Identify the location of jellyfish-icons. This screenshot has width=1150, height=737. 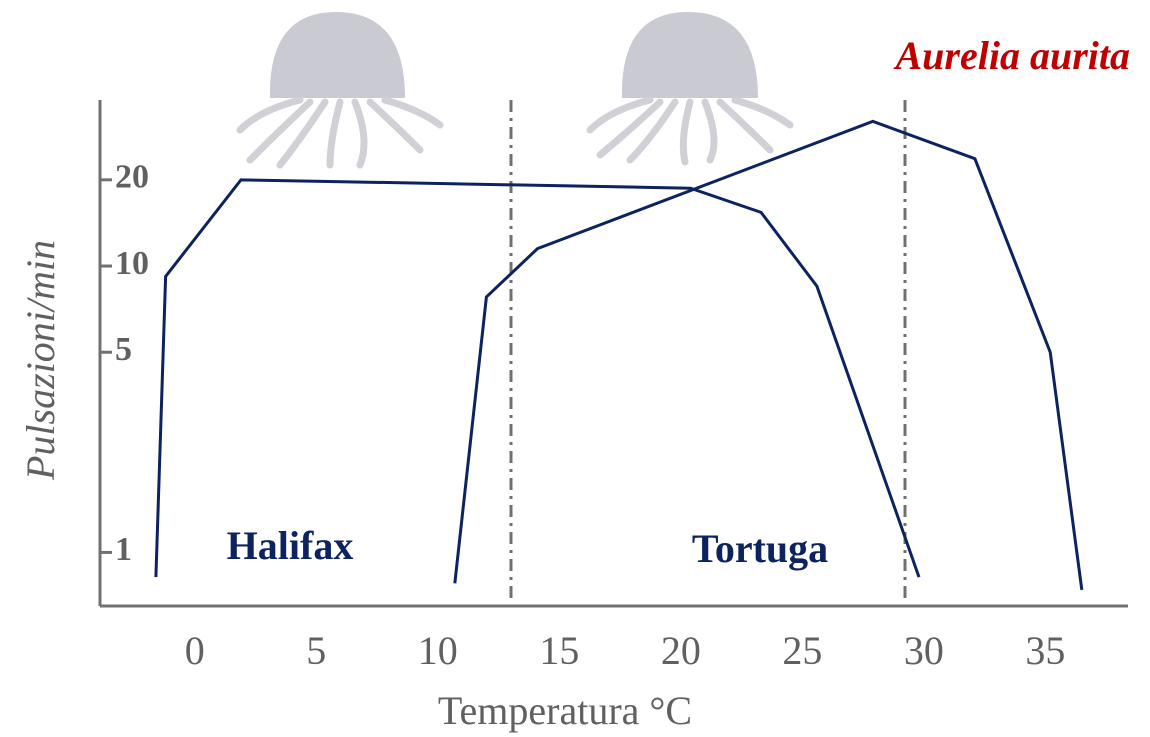
(515, 90).